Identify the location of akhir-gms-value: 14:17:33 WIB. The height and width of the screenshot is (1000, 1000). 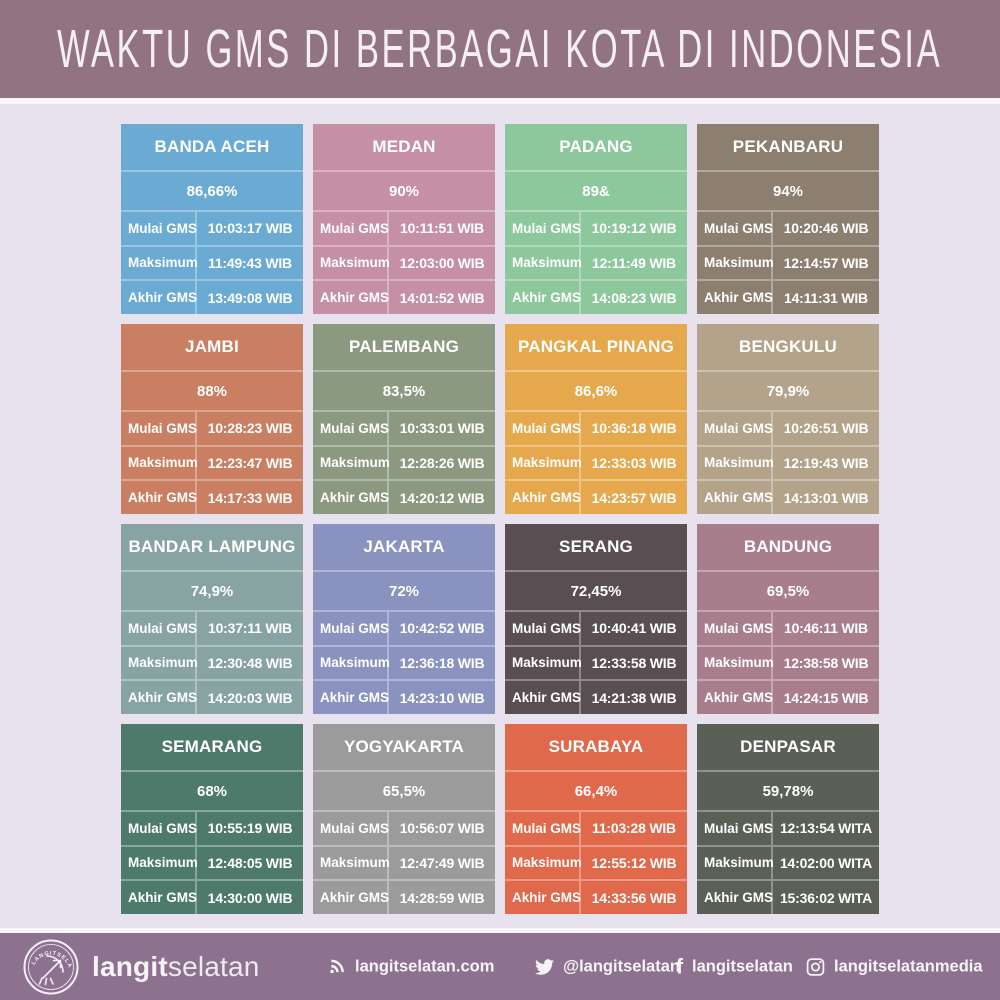
(250, 497).